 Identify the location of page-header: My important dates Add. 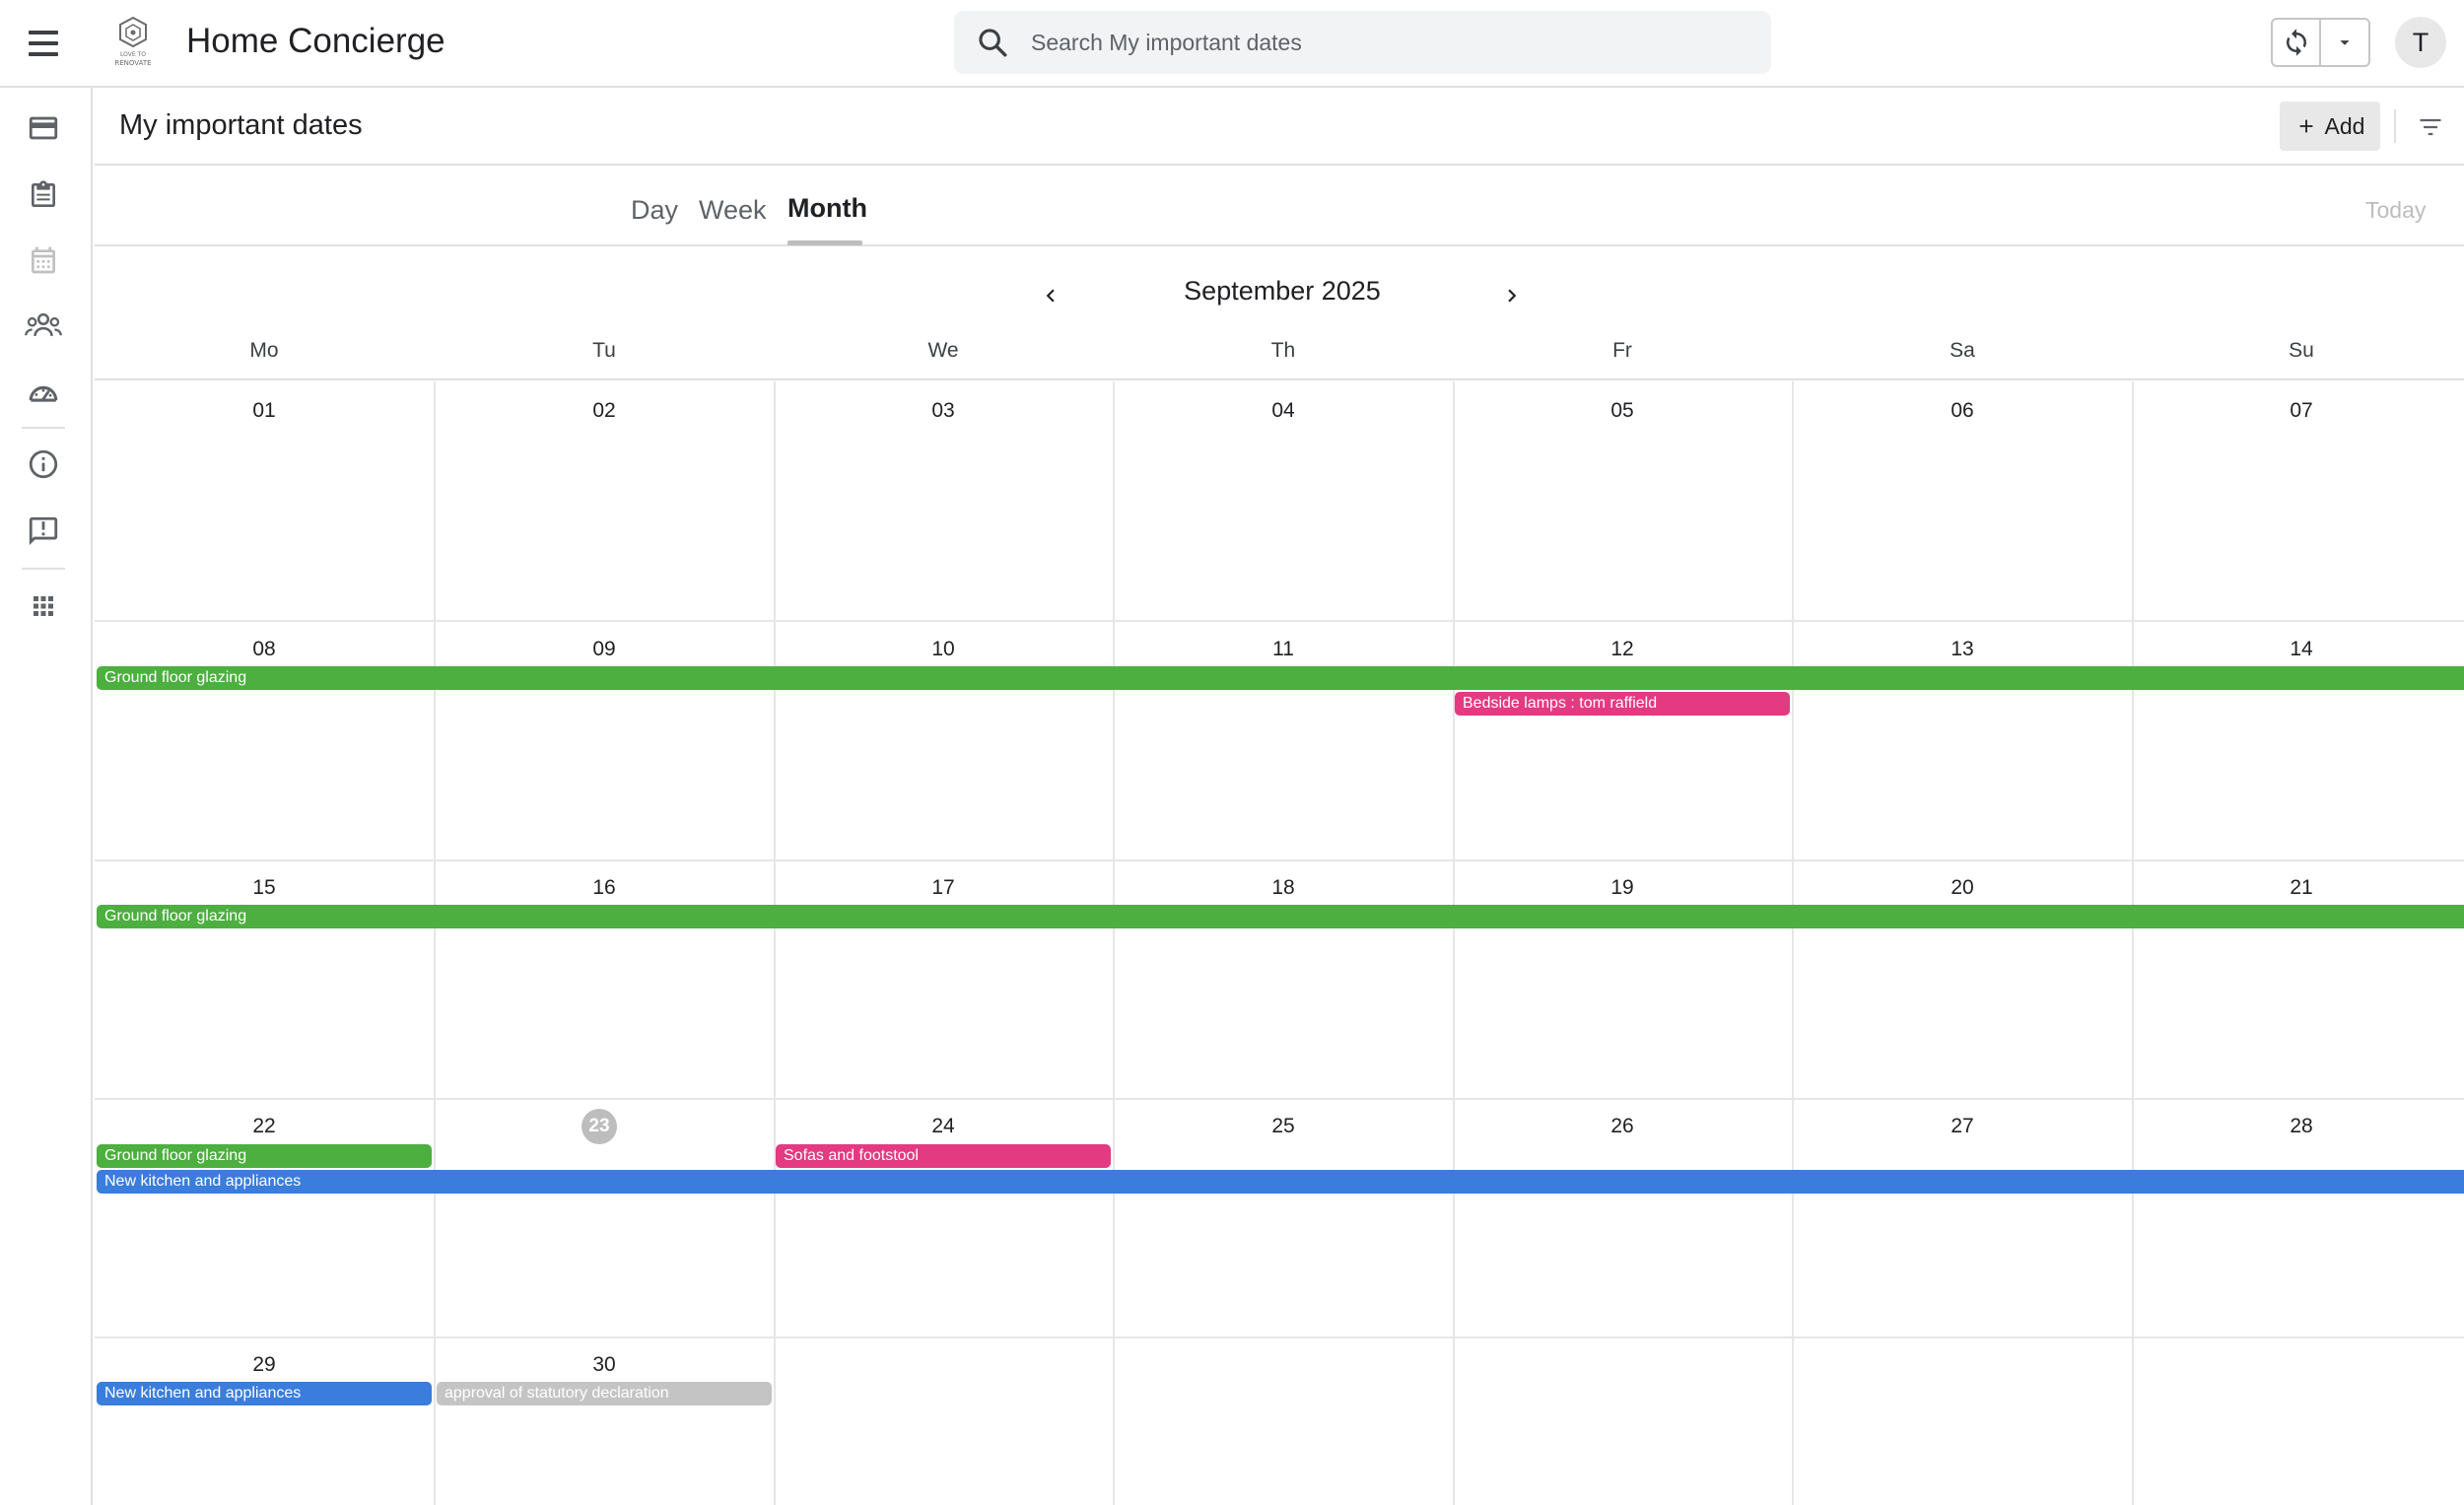
(1279, 127).